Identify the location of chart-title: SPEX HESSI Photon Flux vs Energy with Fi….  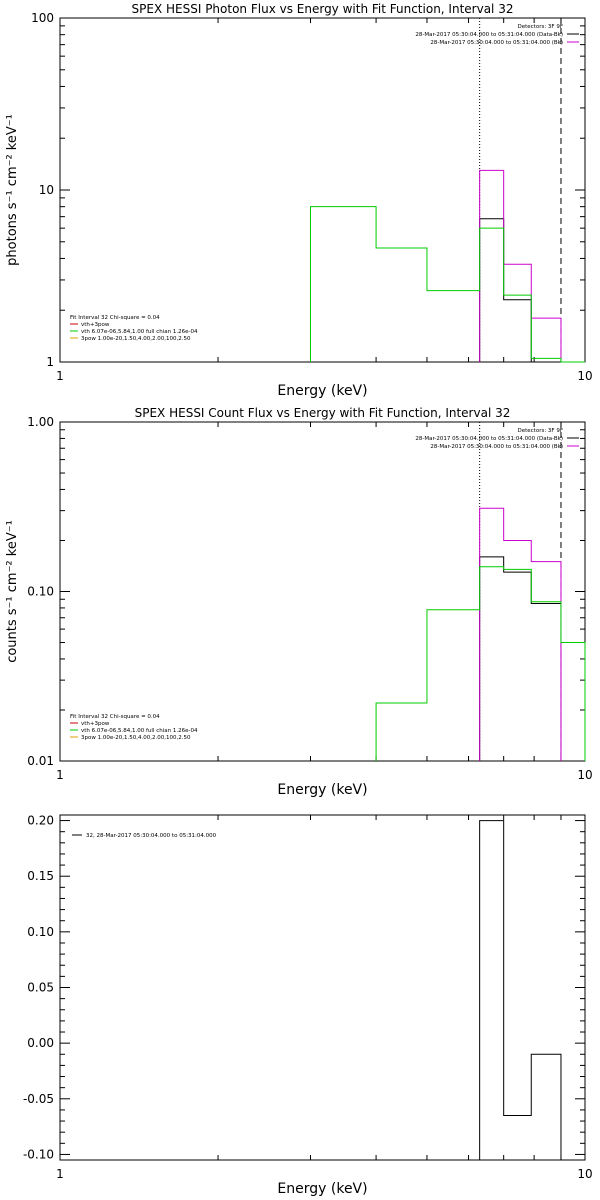
(323, 9).